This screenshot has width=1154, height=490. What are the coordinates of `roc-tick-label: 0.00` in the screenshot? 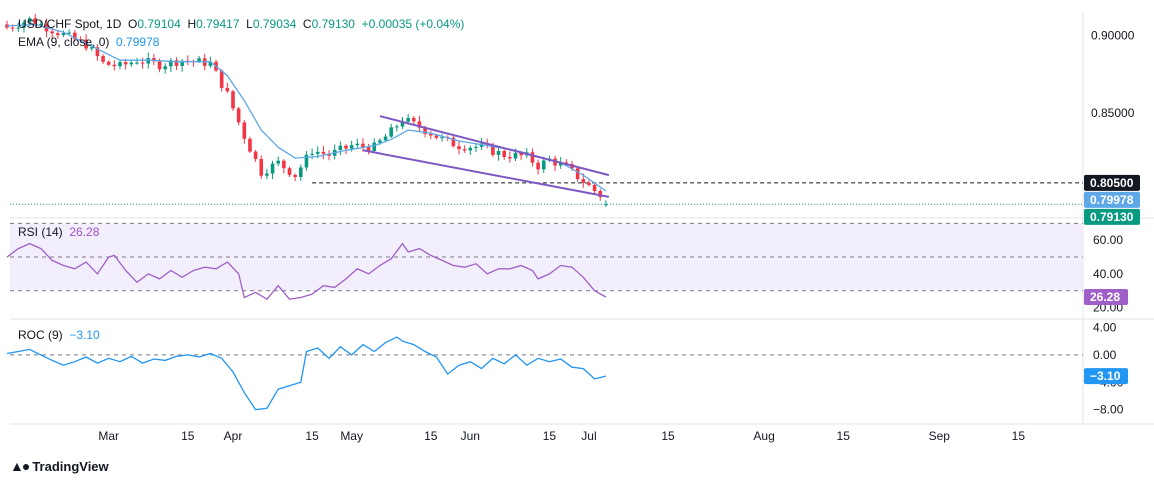 It's located at (1105, 355).